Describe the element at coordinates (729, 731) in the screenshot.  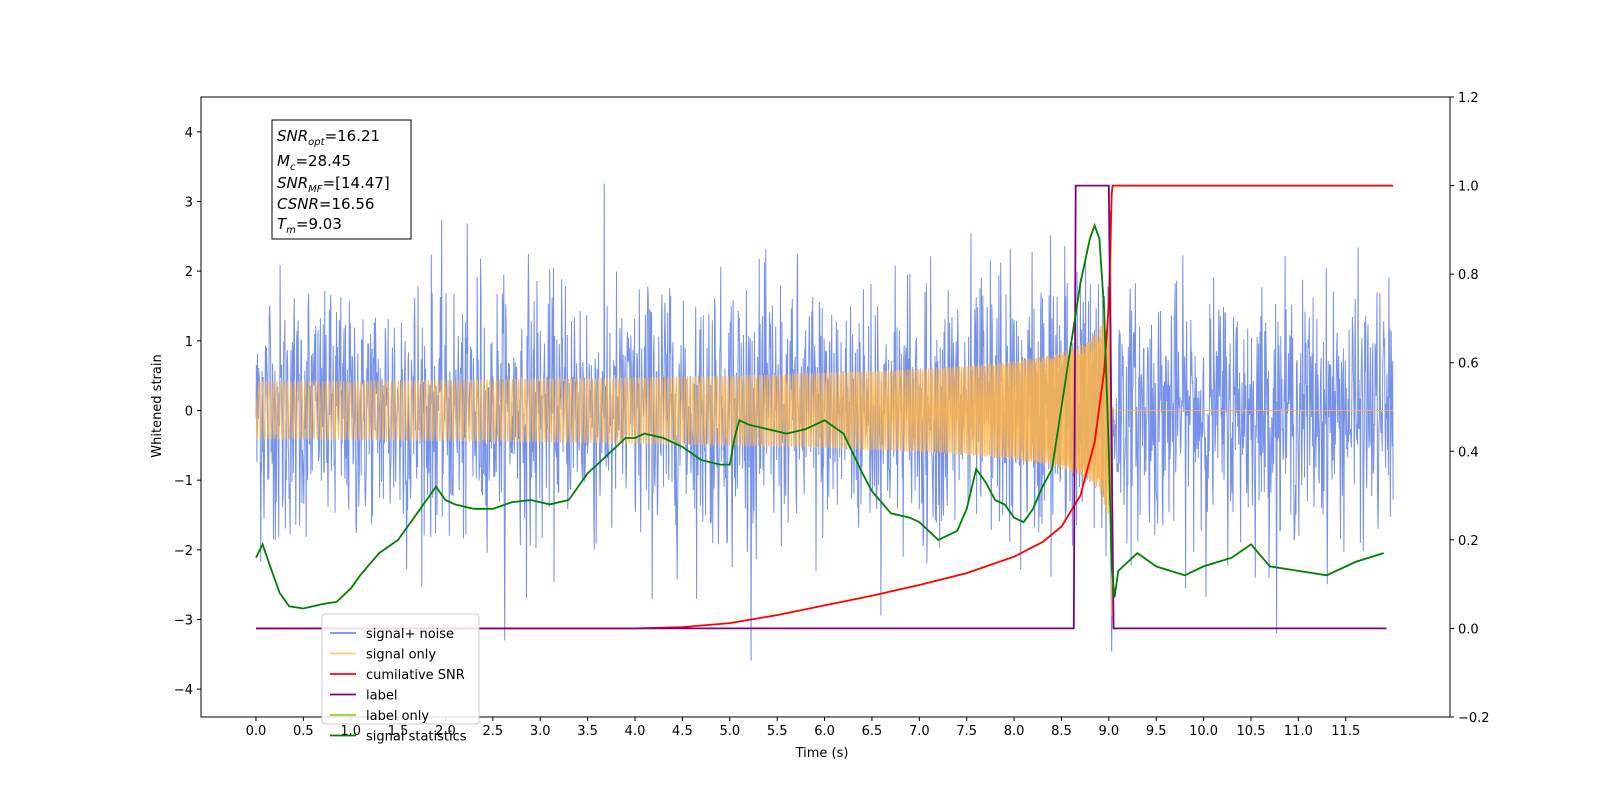
I see `x-tick-label: 5.0` at that location.